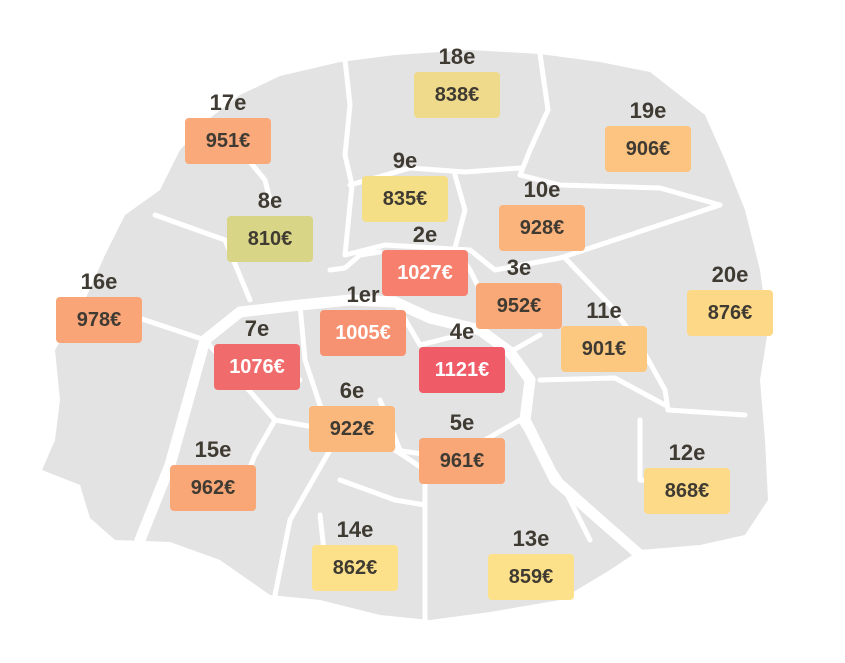 This screenshot has height=663, width=845. I want to click on arrondissement-name: 5e, so click(462, 422).